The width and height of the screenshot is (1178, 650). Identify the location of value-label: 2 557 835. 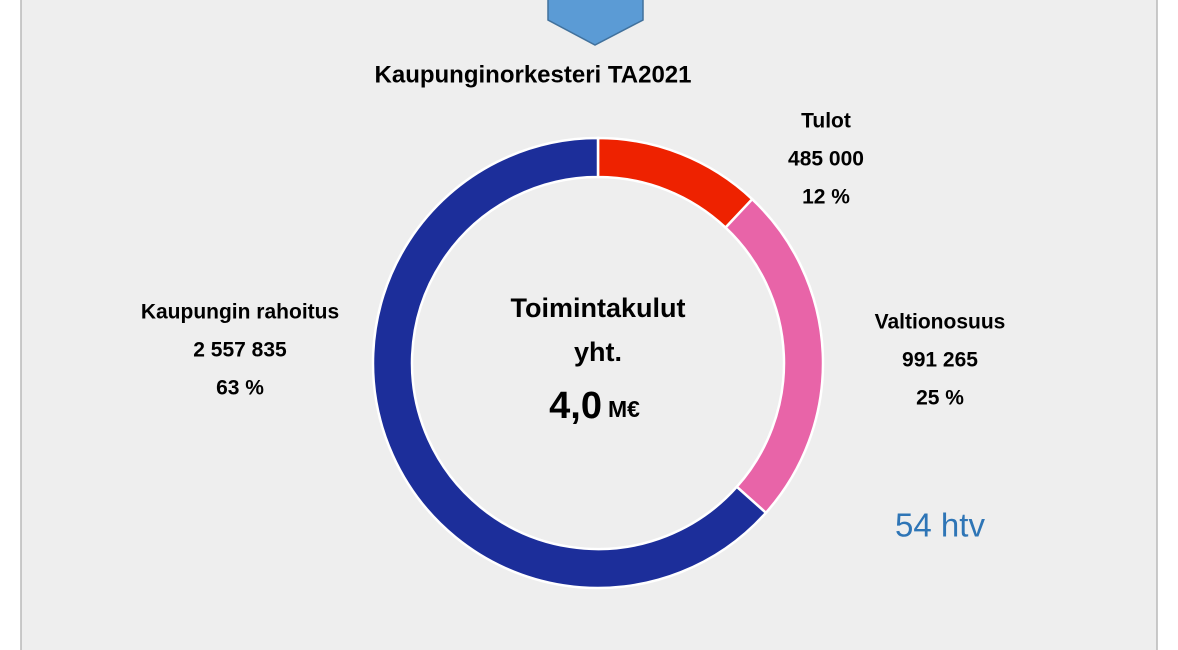
(240, 350).